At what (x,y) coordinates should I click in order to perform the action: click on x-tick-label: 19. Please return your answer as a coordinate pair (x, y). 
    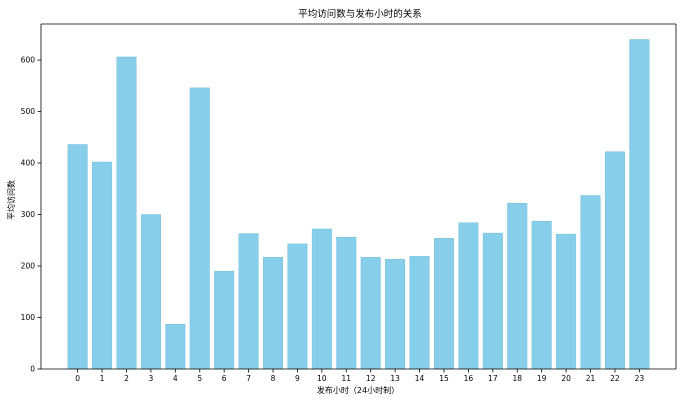
    Looking at the image, I should click on (542, 378).